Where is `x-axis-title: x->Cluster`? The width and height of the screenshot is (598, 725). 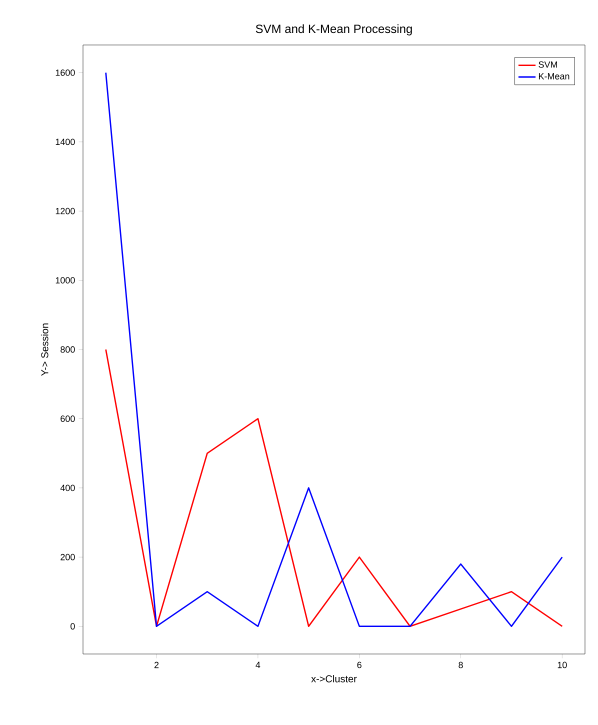 x-axis-title: x->Cluster is located at coordinates (334, 678).